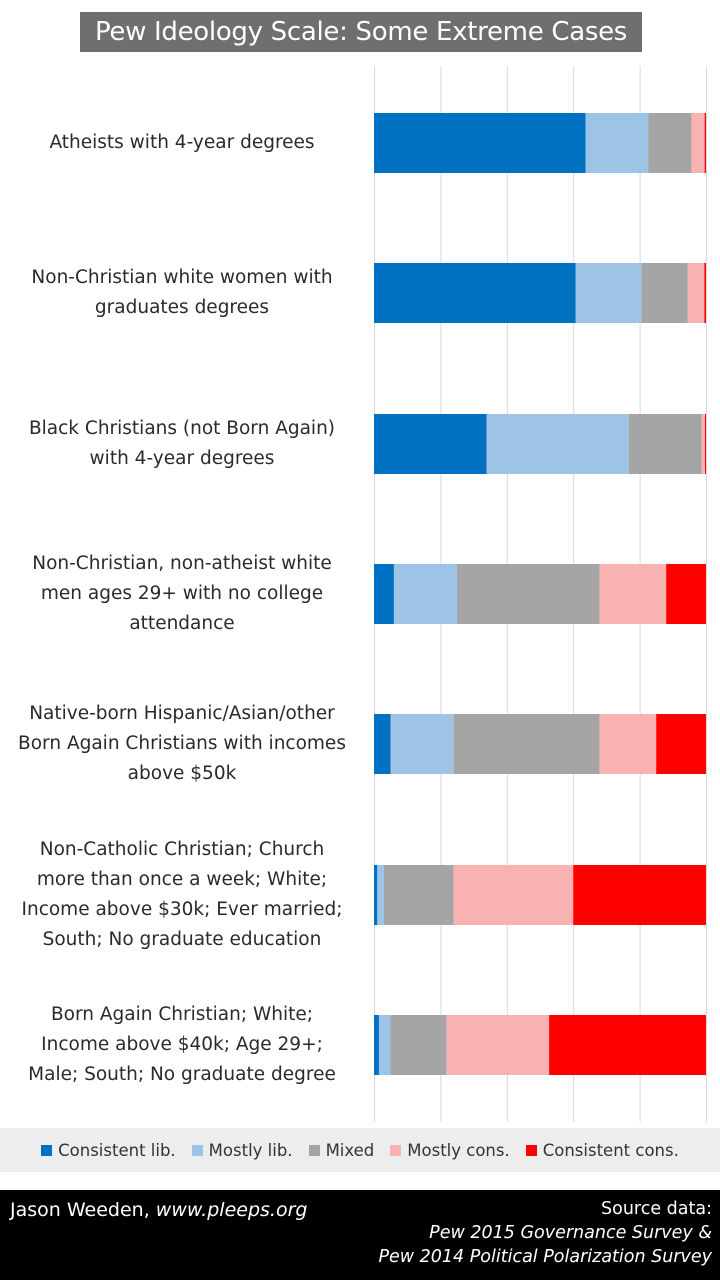  I want to click on category-label-line: Income above $40k; Age 29+;, so click(182, 1044).